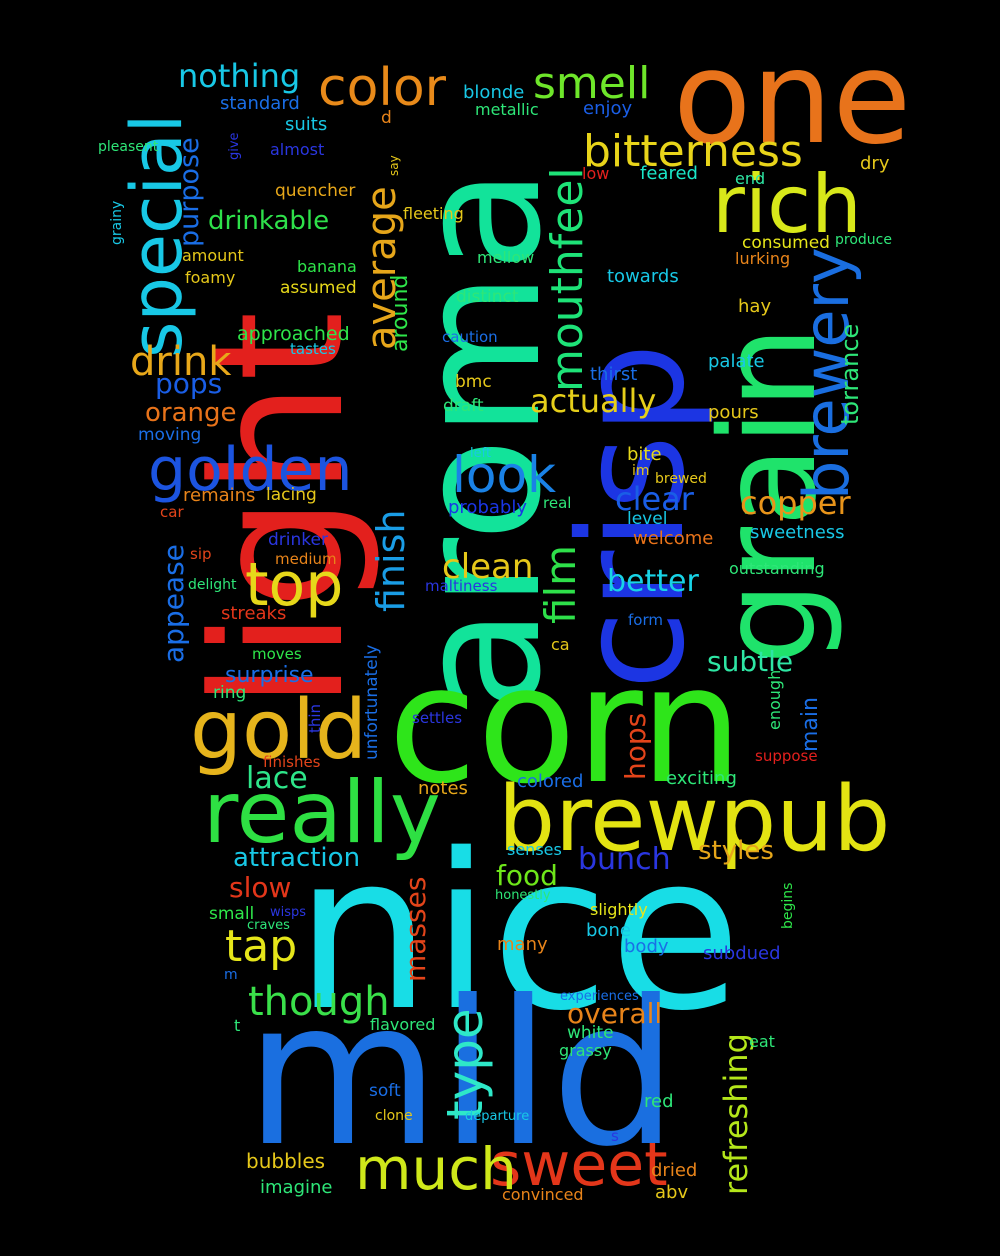 The height and width of the screenshot is (1256, 1000). What do you see at coordinates (269, 675) in the screenshot?
I see `word: surprise` at bounding box center [269, 675].